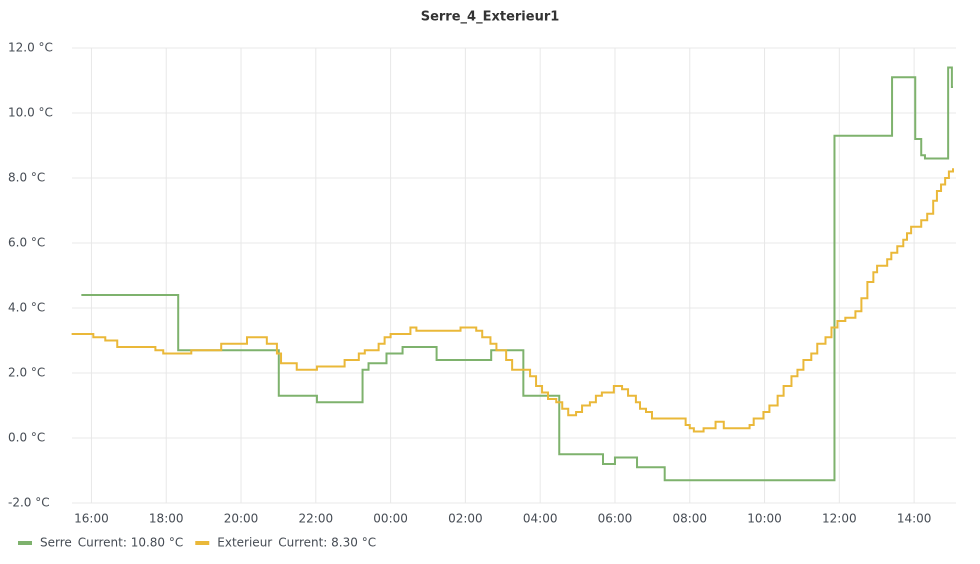 Image resolution: width=980 pixels, height=564 pixels. I want to click on x-tick-label: 12:00, so click(839, 519).